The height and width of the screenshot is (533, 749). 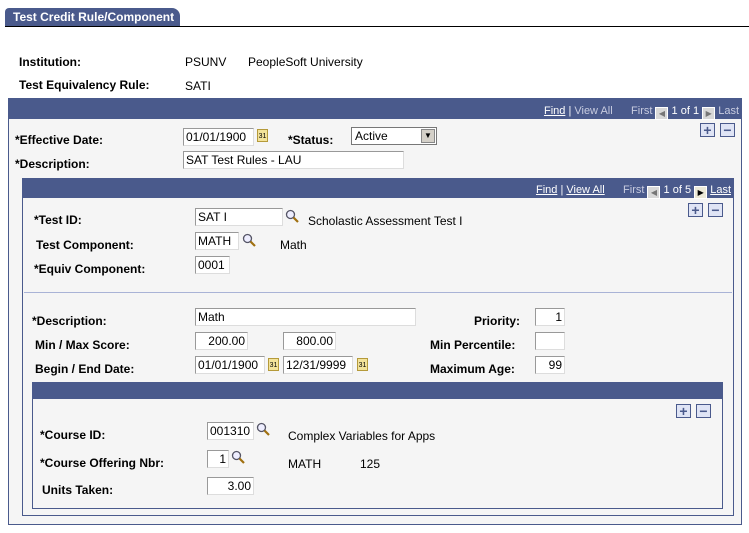 I want to click on units-taken-input: 3.00, so click(x=230, y=486).